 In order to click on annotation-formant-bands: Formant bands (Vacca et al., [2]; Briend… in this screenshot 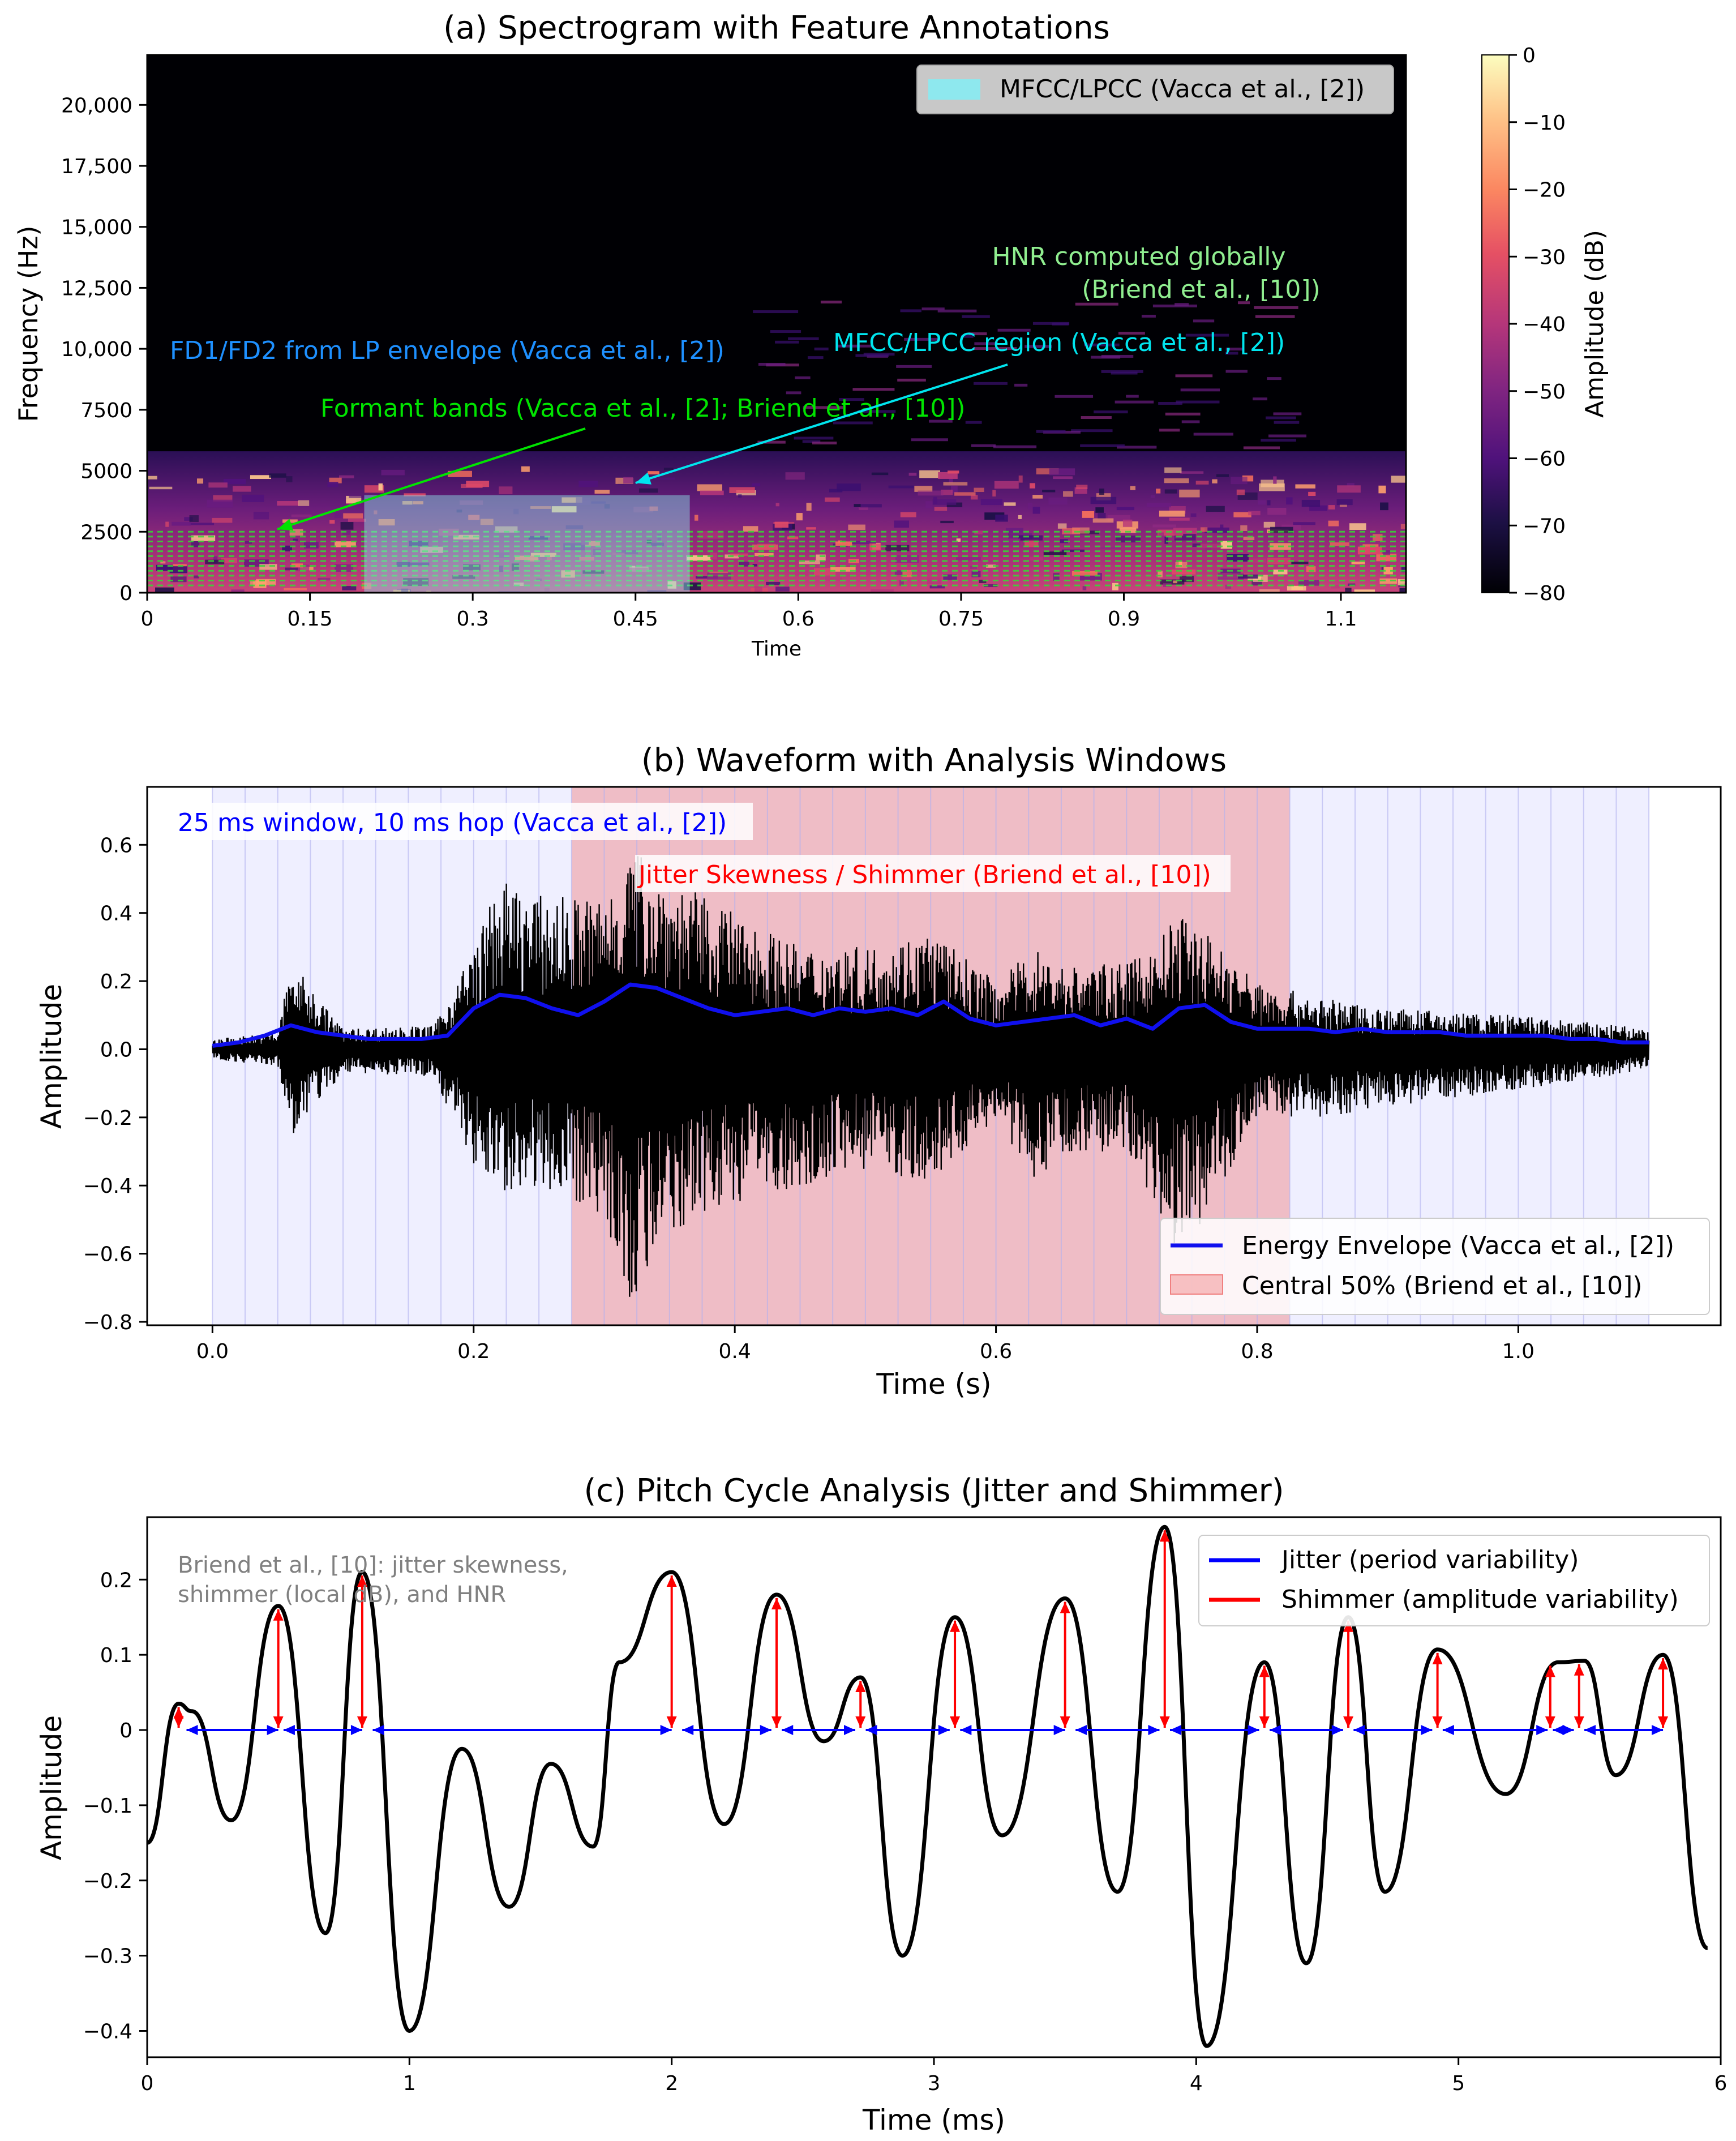, I will do `click(643, 408)`.